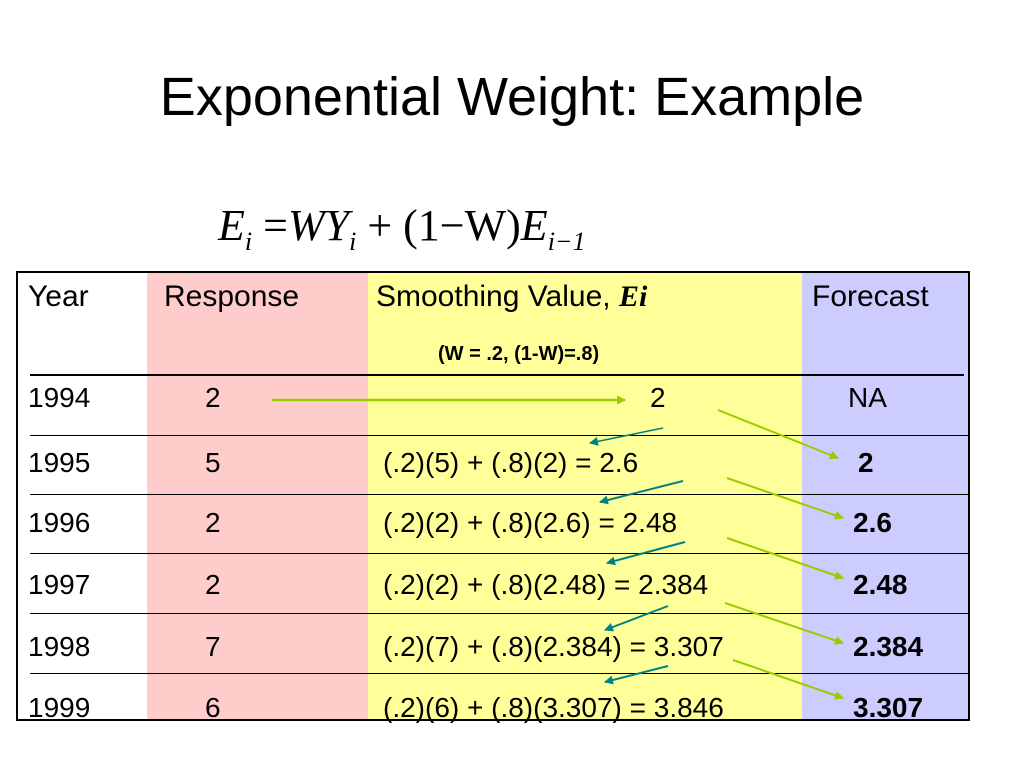  I want to click on formula-term1: WY, so click(318, 225).